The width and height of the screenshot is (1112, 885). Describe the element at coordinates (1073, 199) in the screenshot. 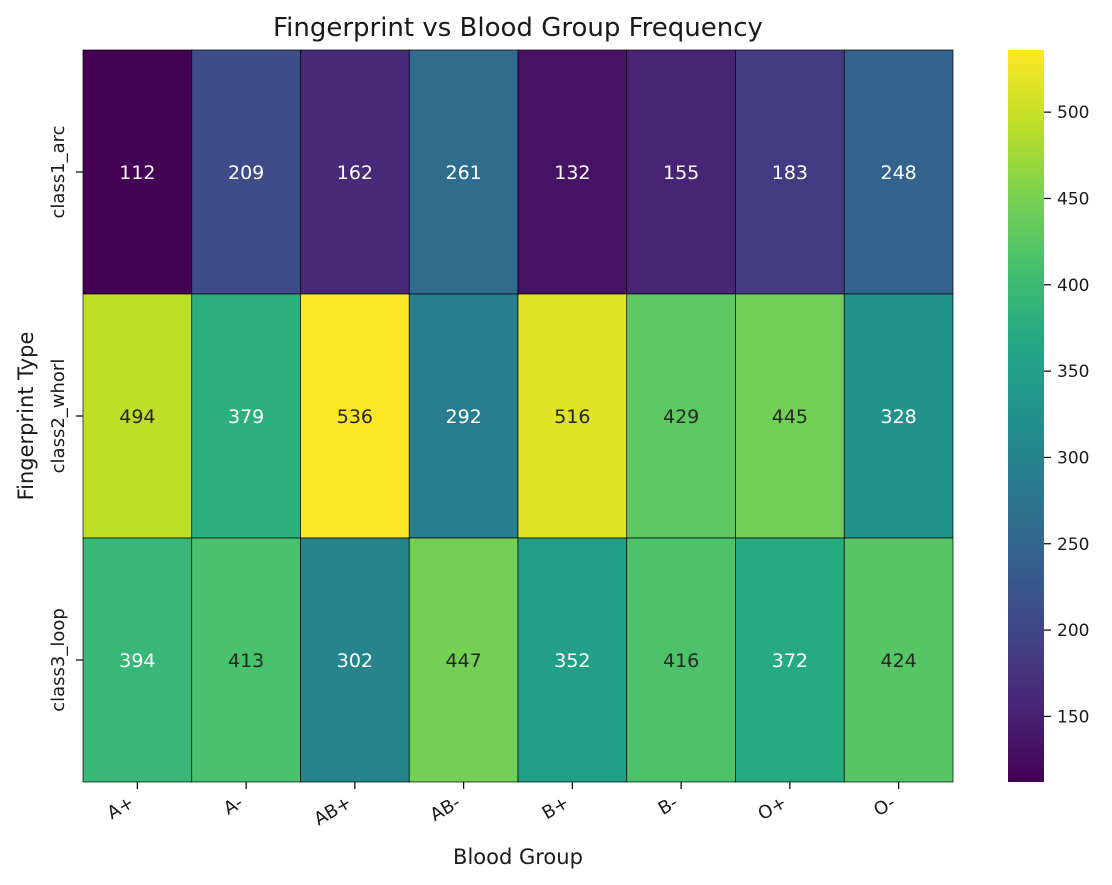

I see `colorbar-tick-label: 450` at that location.